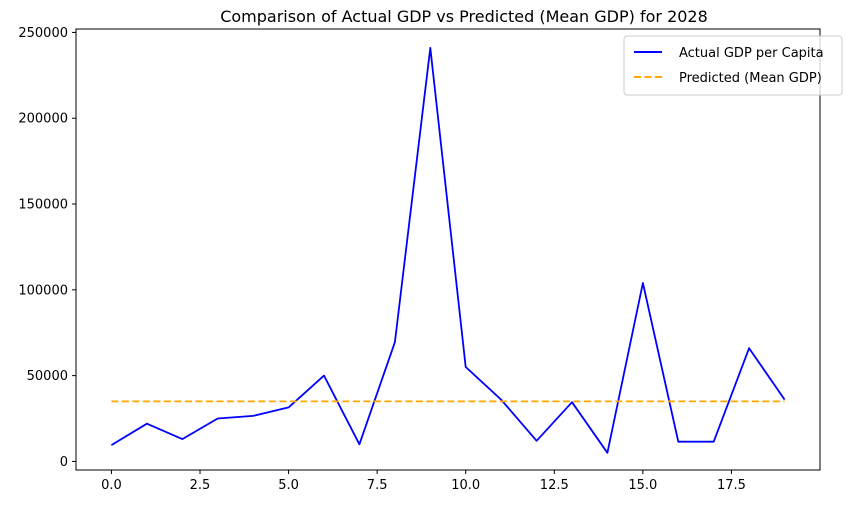  I want to click on legend-label-predicted: Predicted (Mean GDP), so click(750, 78).